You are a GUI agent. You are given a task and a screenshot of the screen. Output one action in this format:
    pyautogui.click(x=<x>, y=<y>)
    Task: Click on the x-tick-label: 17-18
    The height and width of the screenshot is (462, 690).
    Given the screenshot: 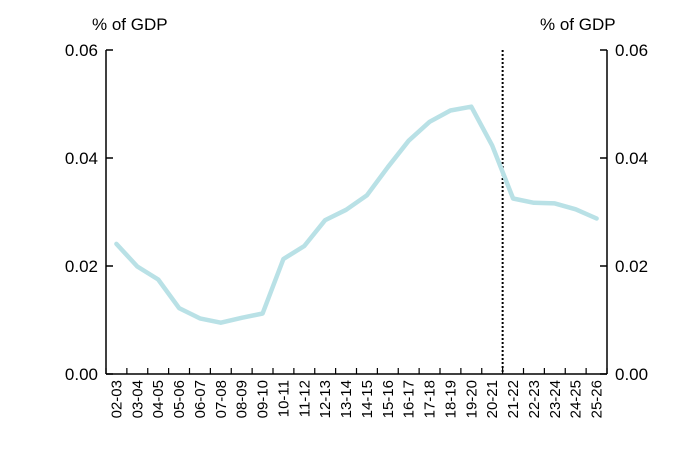 What is the action you would take?
    pyautogui.click(x=430, y=399)
    